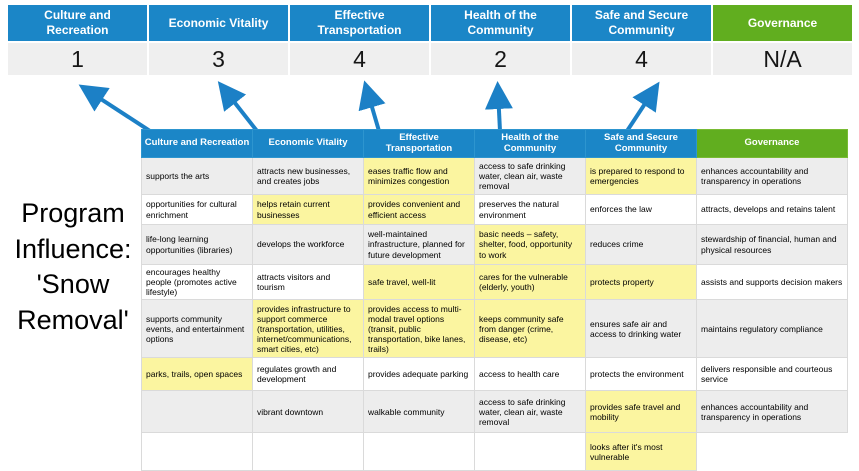  I want to click on matrix-cell: opportunities for cultural enrichment, so click(197, 209).